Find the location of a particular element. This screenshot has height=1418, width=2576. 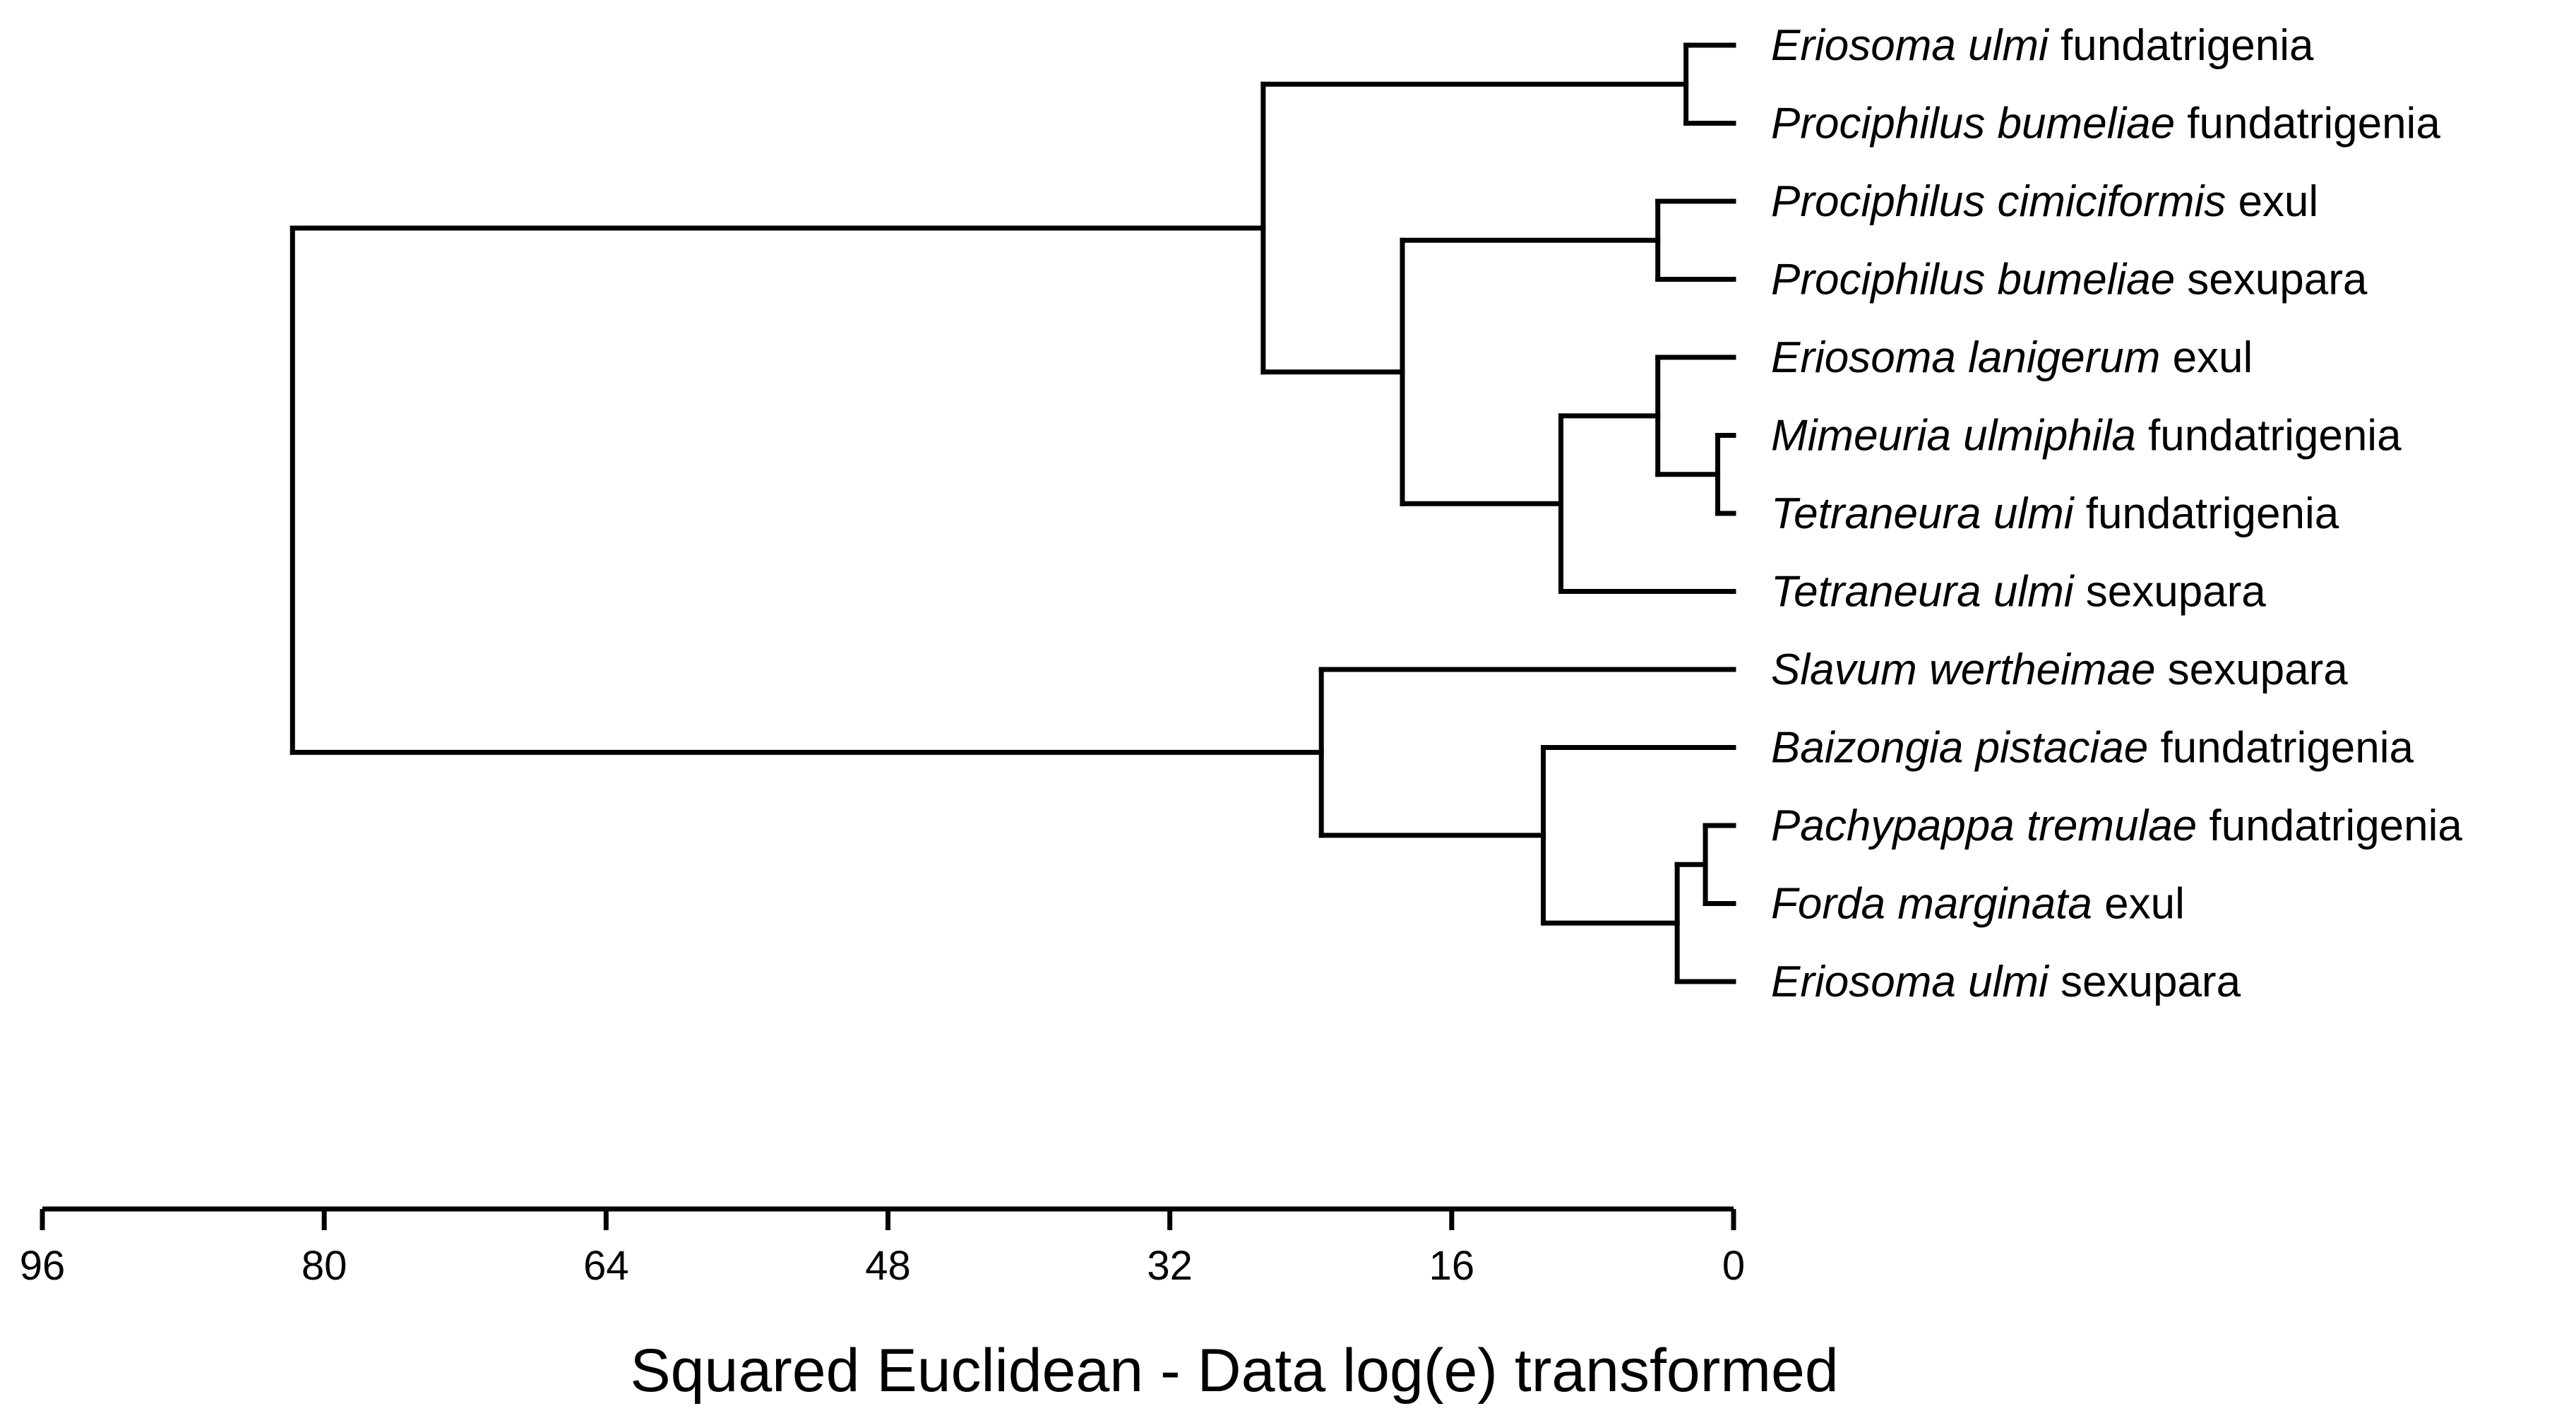

tick-label: 80 is located at coordinates (324, 1266).